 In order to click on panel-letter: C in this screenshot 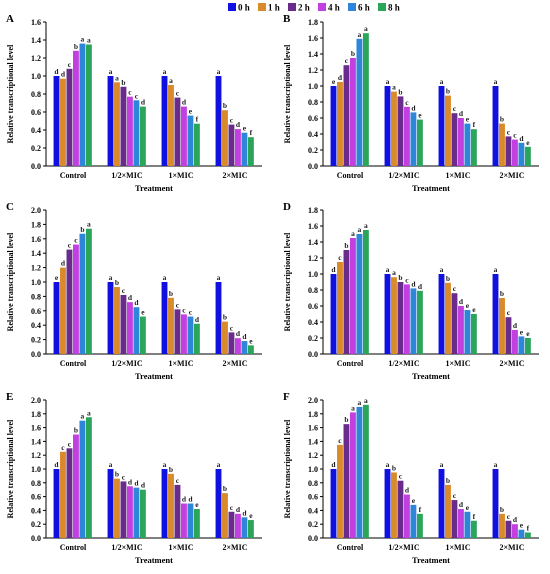, I will do `click(10, 207)`.